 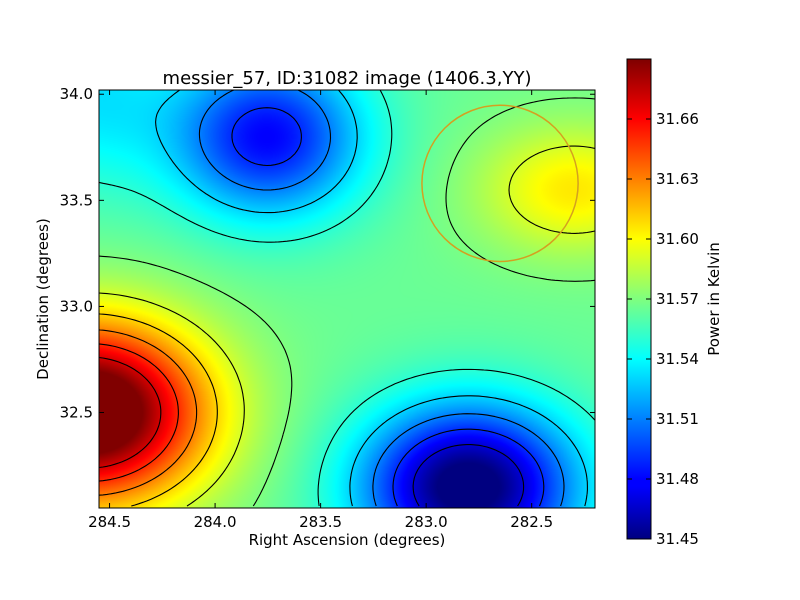 What do you see at coordinates (677, 119) in the screenshot?
I see `colorbar-tick-label: 31.66` at bounding box center [677, 119].